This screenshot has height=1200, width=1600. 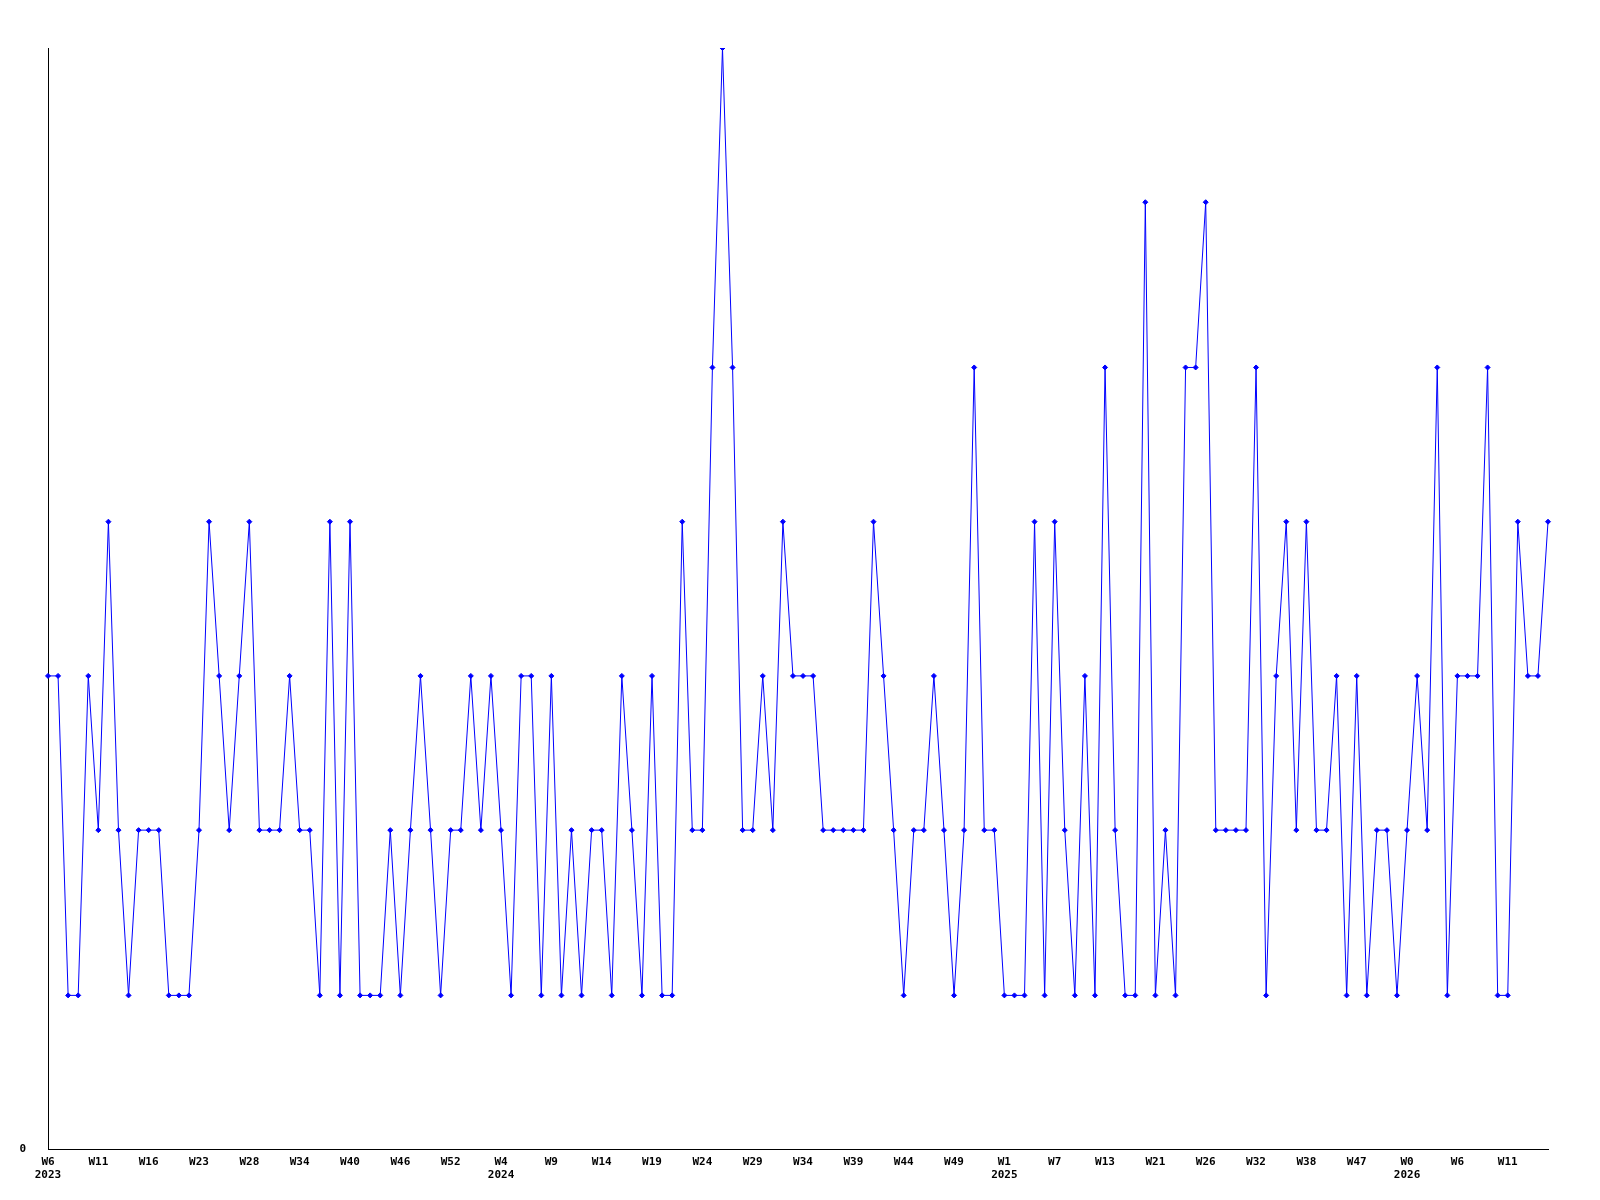 I want to click on x-tick-label: W16, so click(x=148, y=1162).